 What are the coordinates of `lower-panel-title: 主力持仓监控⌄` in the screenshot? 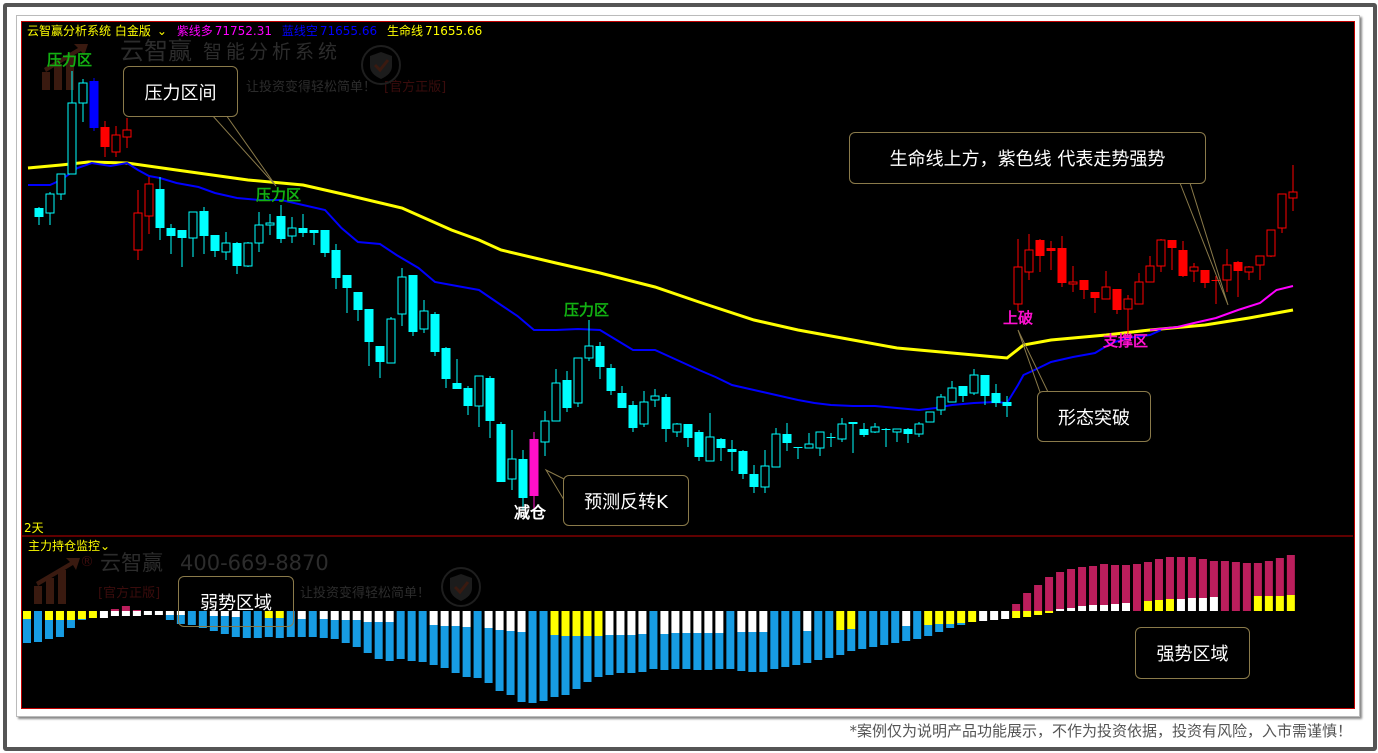 It's located at (69, 546).